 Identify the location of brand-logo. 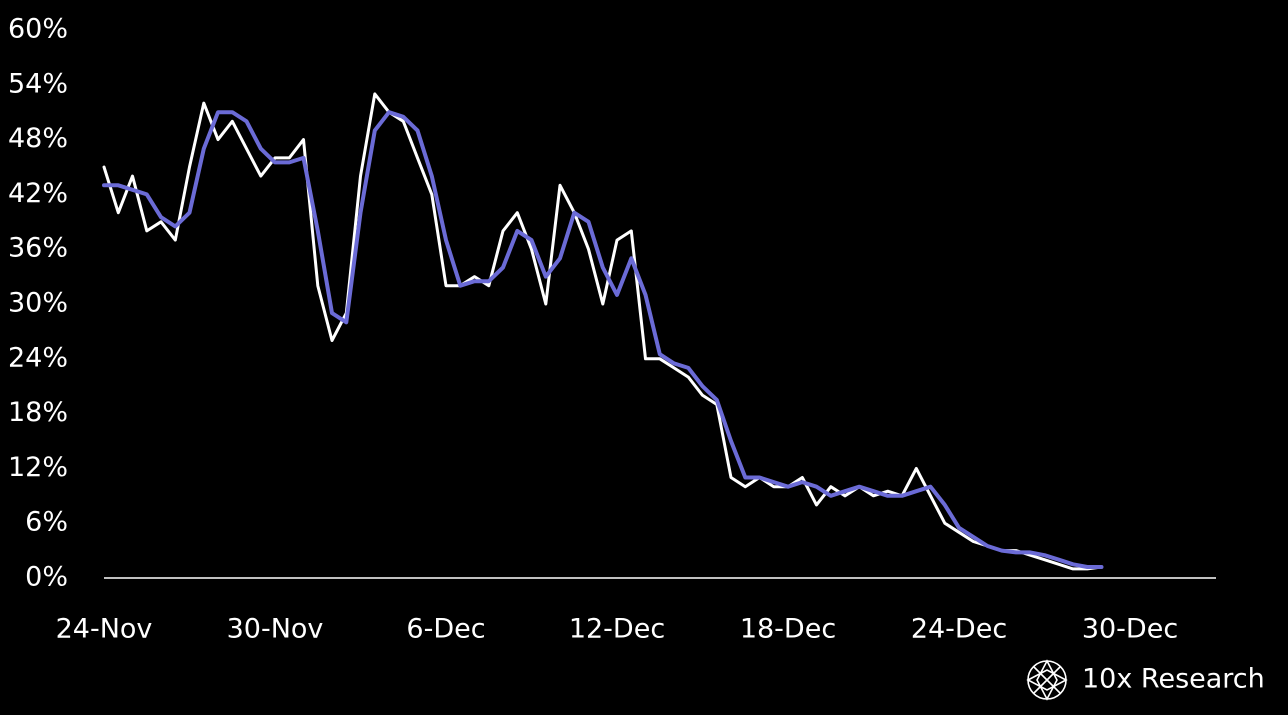
(1047, 680).